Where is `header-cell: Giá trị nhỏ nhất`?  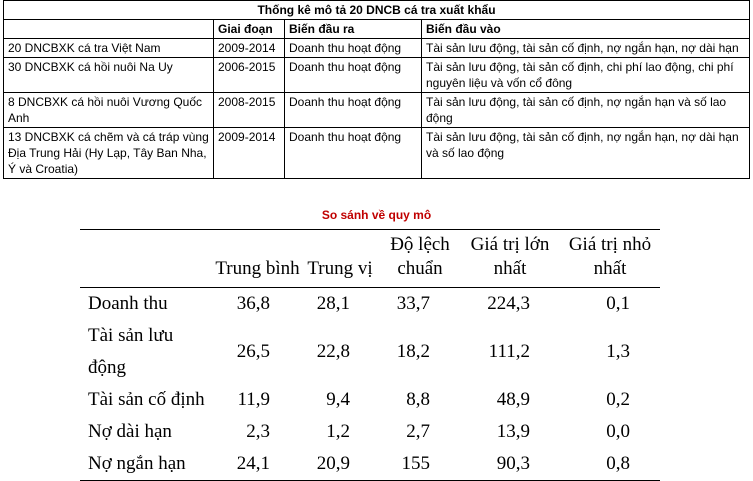
header-cell: Giá trị nhỏ nhất is located at coordinates (610, 258).